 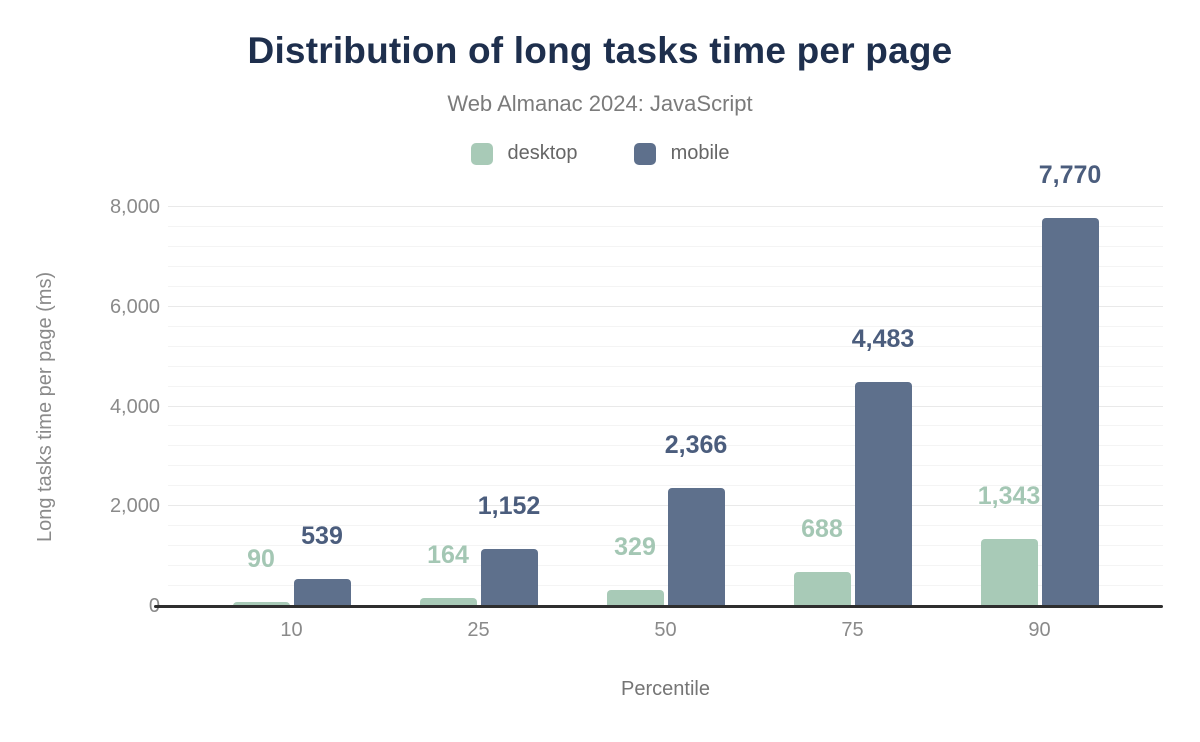 I want to click on desktop-bar: 329, so click(x=635, y=570).